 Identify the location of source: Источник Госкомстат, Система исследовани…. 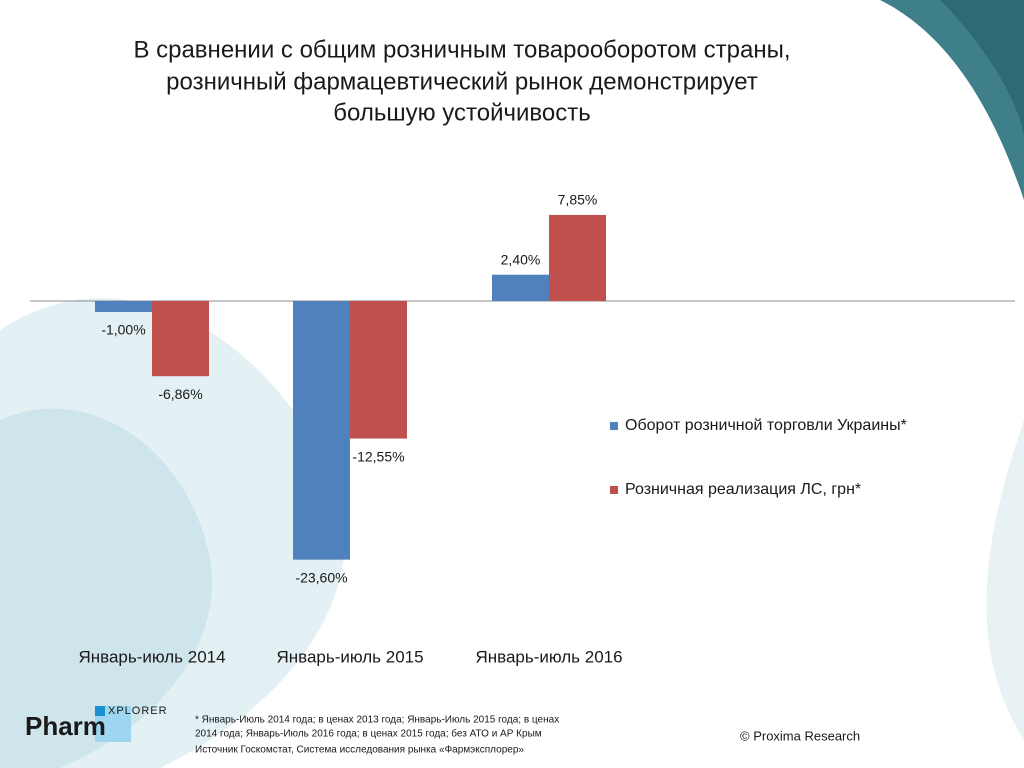
(359, 750).